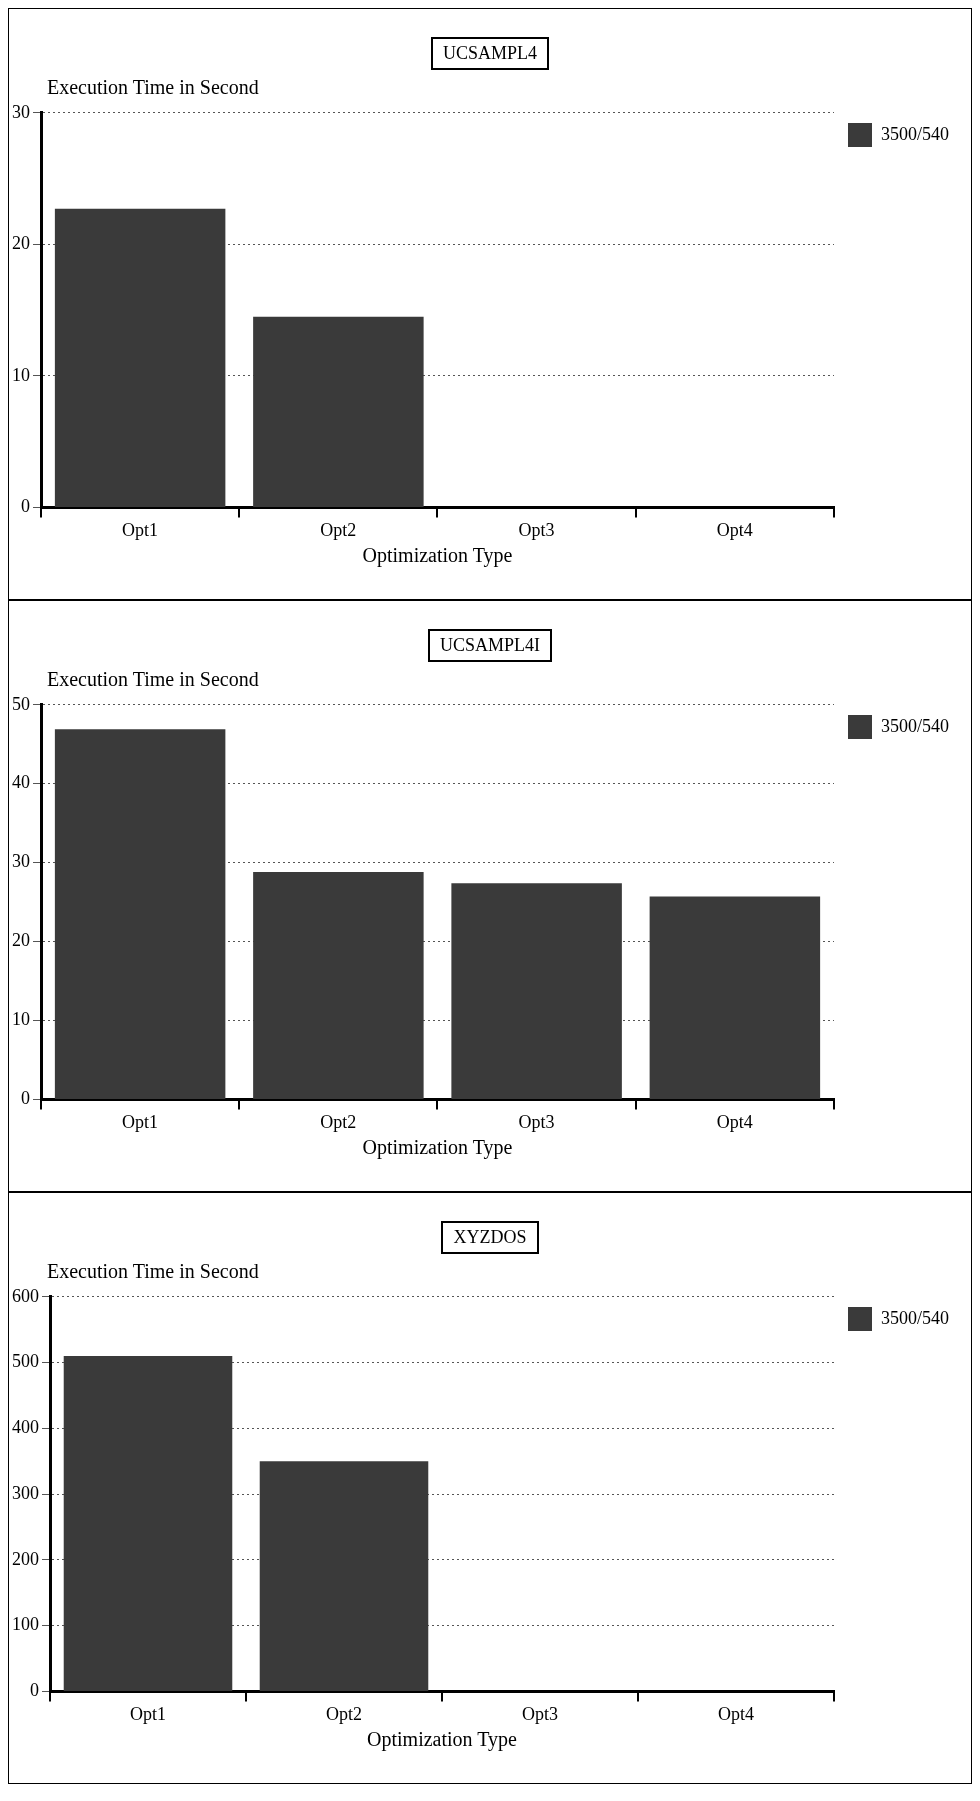 This screenshot has width=980, height=1801. Describe the element at coordinates (25, 1558) in the screenshot. I see `y-tick-label: 200` at that location.